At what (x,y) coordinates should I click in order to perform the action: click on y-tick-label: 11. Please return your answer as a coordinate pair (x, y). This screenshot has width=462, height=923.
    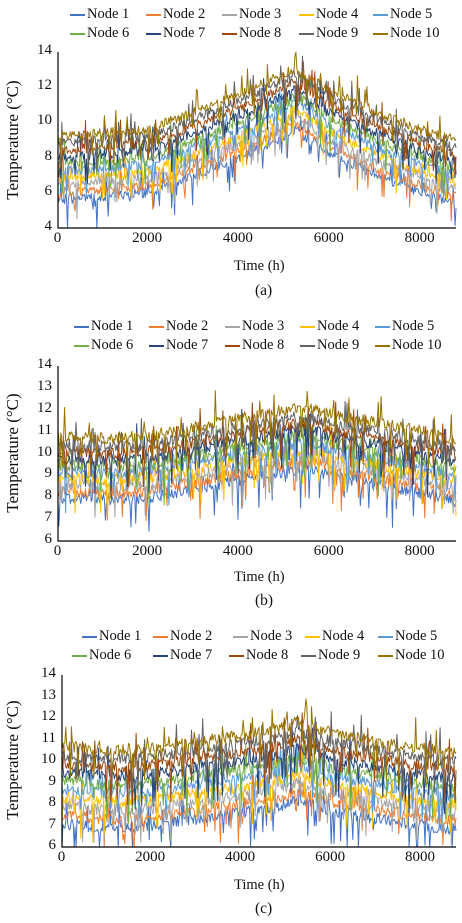
    Looking at the image, I should click on (48, 737).